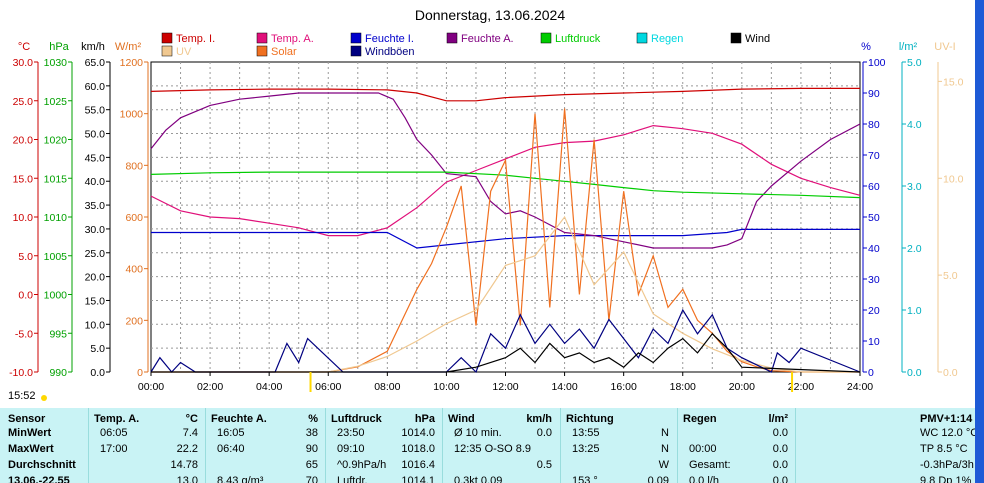 The height and width of the screenshot is (483, 984). What do you see at coordinates (390, 52) in the screenshot?
I see `legend-label: Windböen` at bounding box center [390, 52].